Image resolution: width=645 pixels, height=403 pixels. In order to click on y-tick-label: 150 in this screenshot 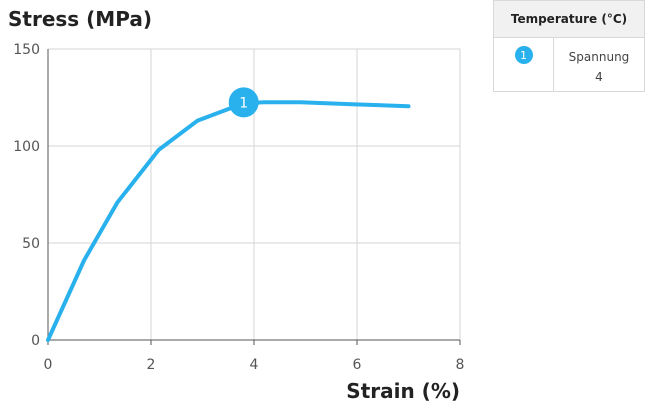, I will do `click(26, 50)`.